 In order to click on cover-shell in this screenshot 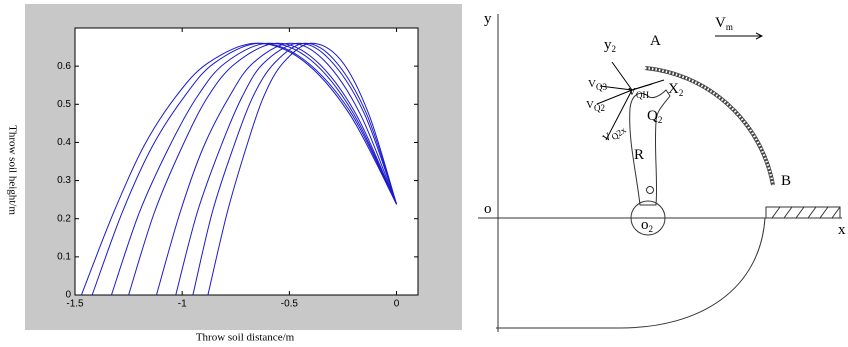, I will do `click(709, 126)`.